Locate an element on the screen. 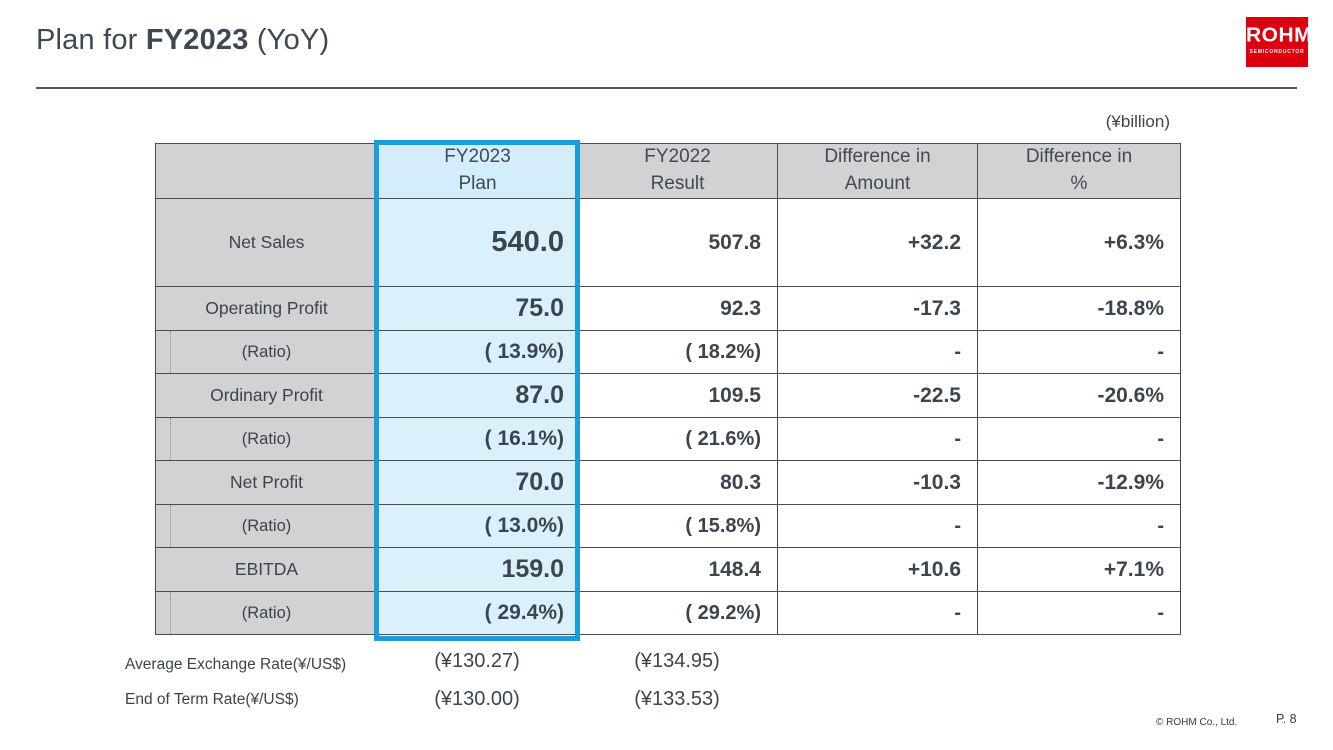 This screenshot has height=750, width=1333. table-row-operating-profit-ratio: (Ratio) ( 13.9%) ( 18.2%) - - is located at coordinates (668, 352).